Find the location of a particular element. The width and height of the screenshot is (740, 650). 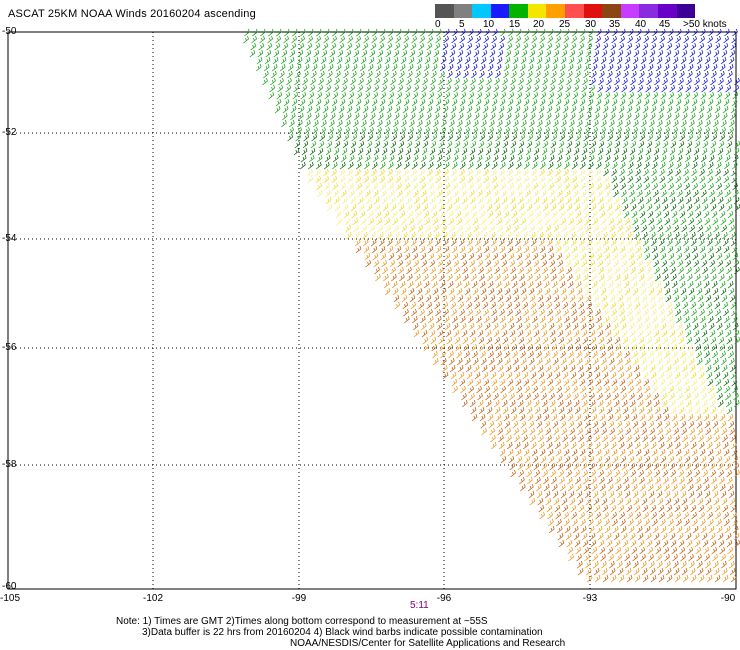

lat-label: -58 is located at coordinates (9, 464).